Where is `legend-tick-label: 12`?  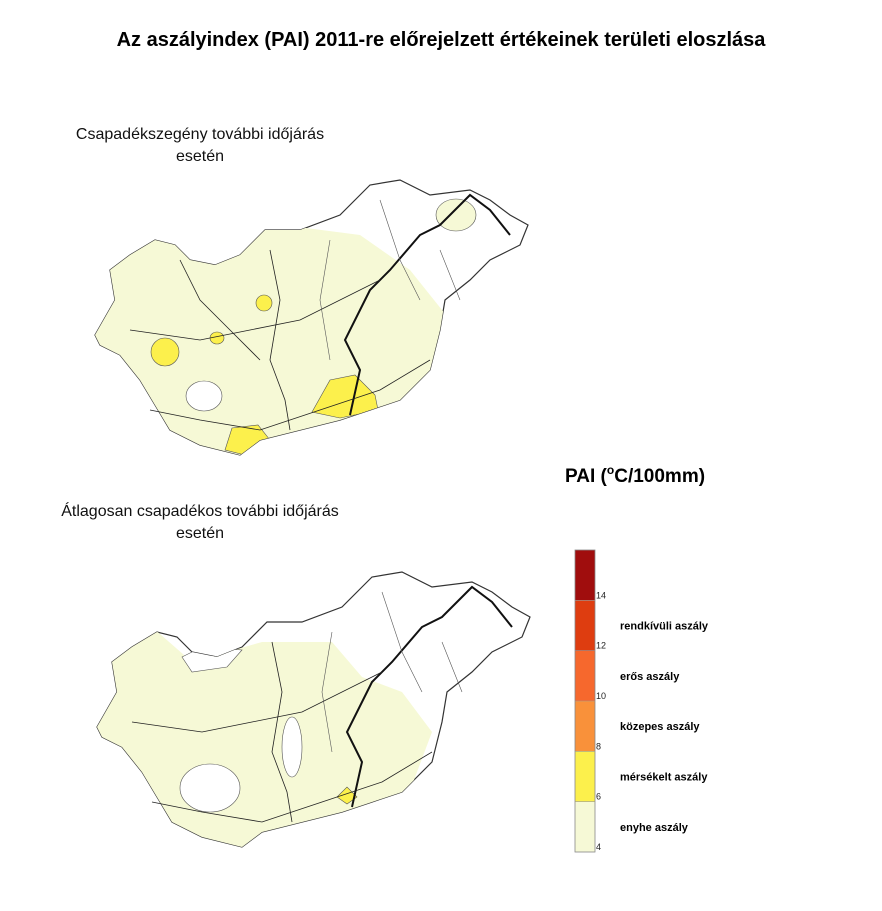
legend-tick-label: 12 is located at coordinates (601, 646).